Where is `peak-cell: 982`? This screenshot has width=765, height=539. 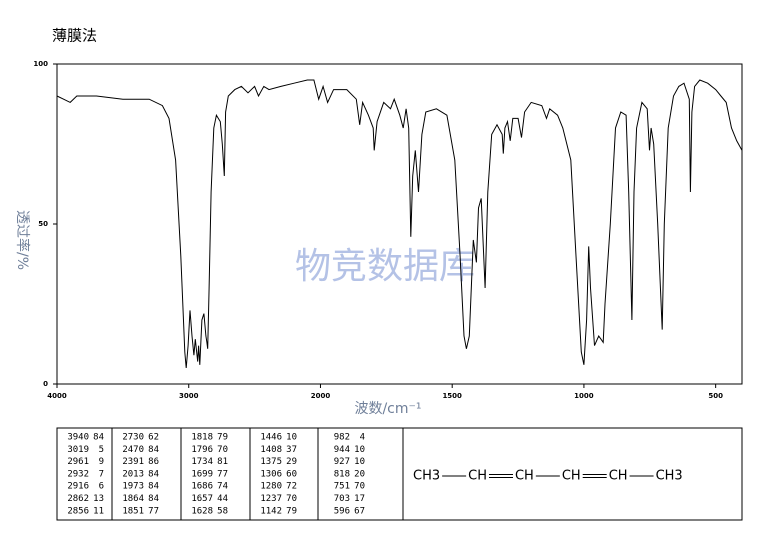
peak-cell: 982 is located at coordinates (342, 438).